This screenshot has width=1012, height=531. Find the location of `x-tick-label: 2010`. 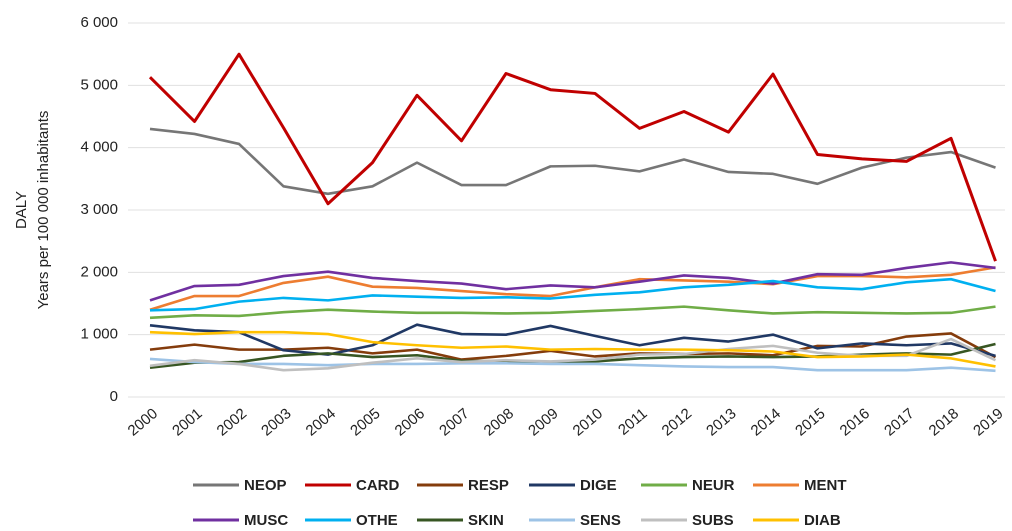

x-tick-label: 2010 is located at coordinates (588, 422).